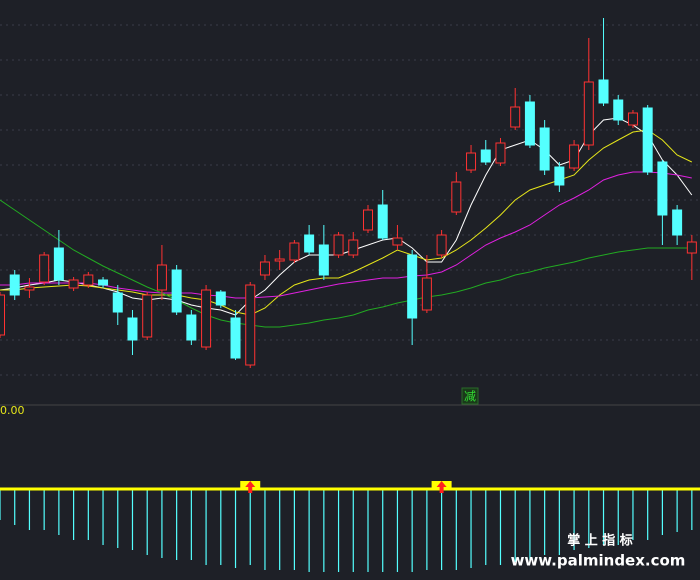  What do you see at coordinates (12, 410) in the screenshot?
I see `indicator-label: 0.00` at bounding box center [12, 410].